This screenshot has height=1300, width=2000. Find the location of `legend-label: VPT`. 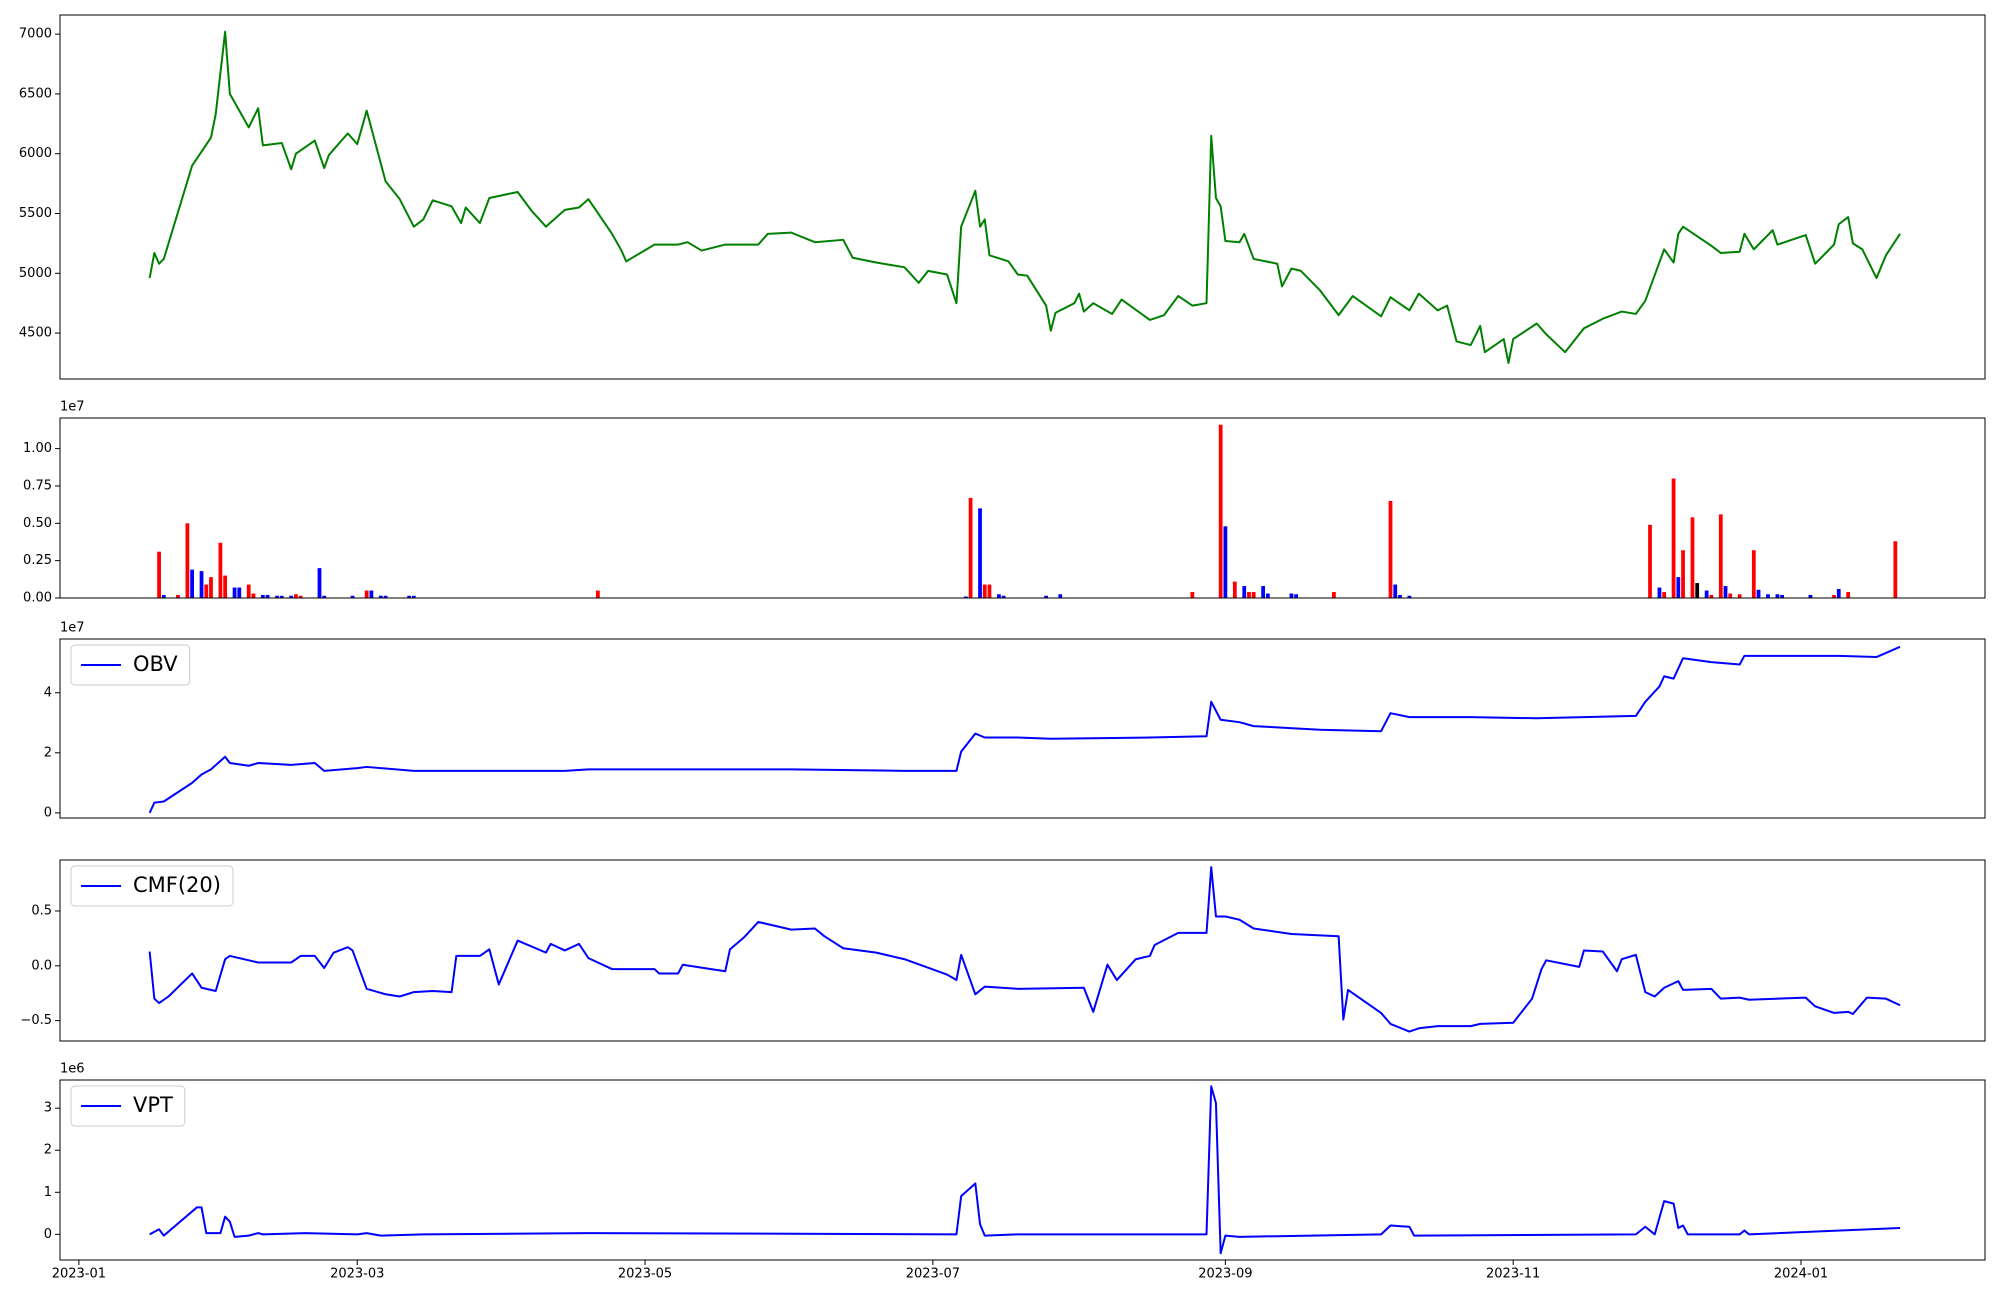

legend-label: VPT is located at coordinates (153, 1105).